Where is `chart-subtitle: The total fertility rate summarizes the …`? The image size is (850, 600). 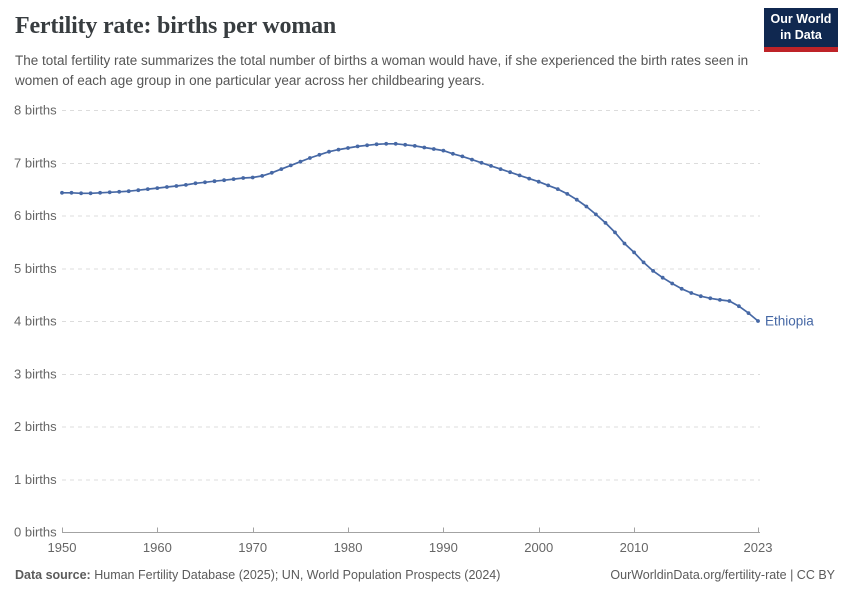
chart-subtitle: The total fertility rate summarizes the … is located at coordinates (382, 70).